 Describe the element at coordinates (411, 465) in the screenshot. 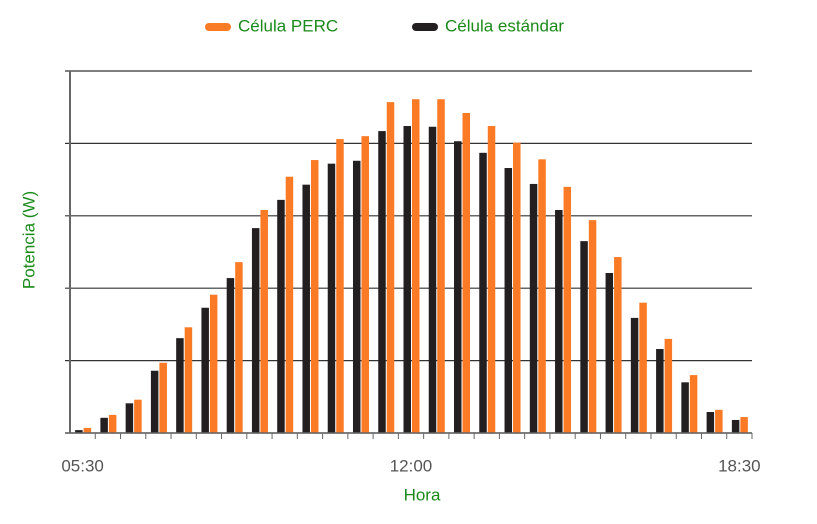

I see `x-tick-label: 12:00` at that location.